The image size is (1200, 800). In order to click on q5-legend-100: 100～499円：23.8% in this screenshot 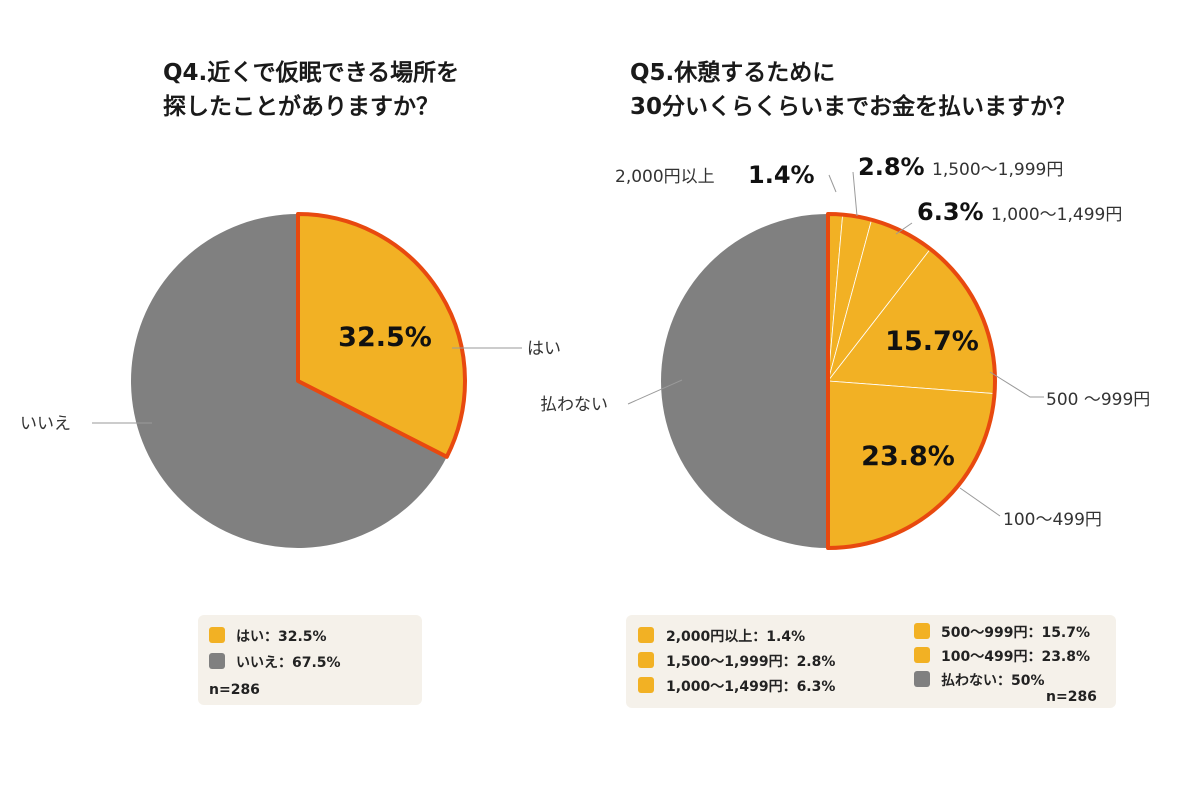, I will do `click(1015, 657)`.